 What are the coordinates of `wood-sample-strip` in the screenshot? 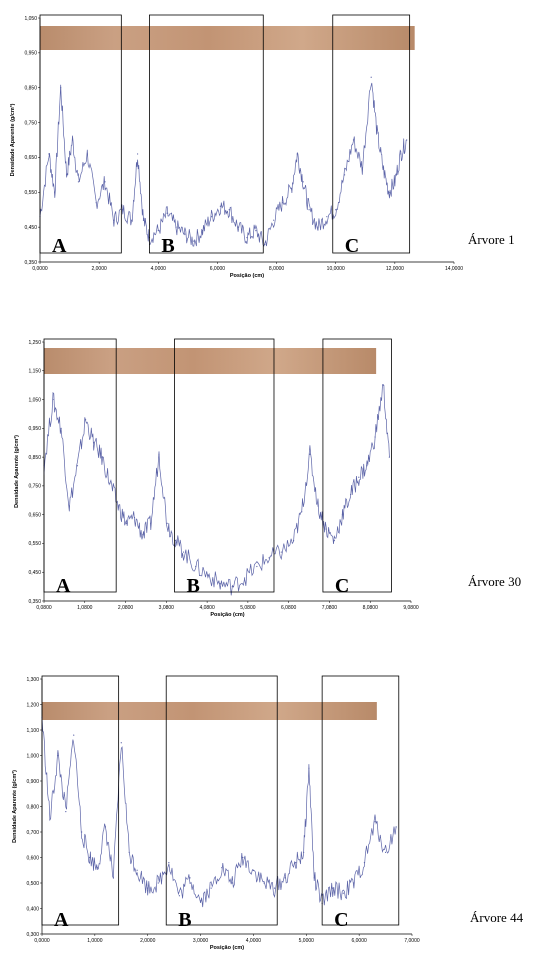 It's located at (210, 361).